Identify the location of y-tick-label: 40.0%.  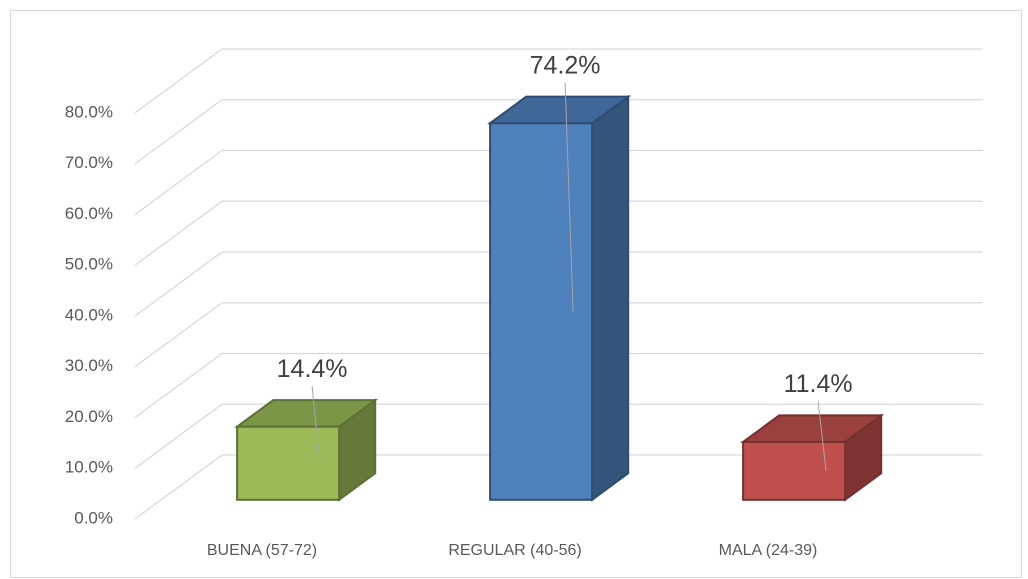
(89, 314).